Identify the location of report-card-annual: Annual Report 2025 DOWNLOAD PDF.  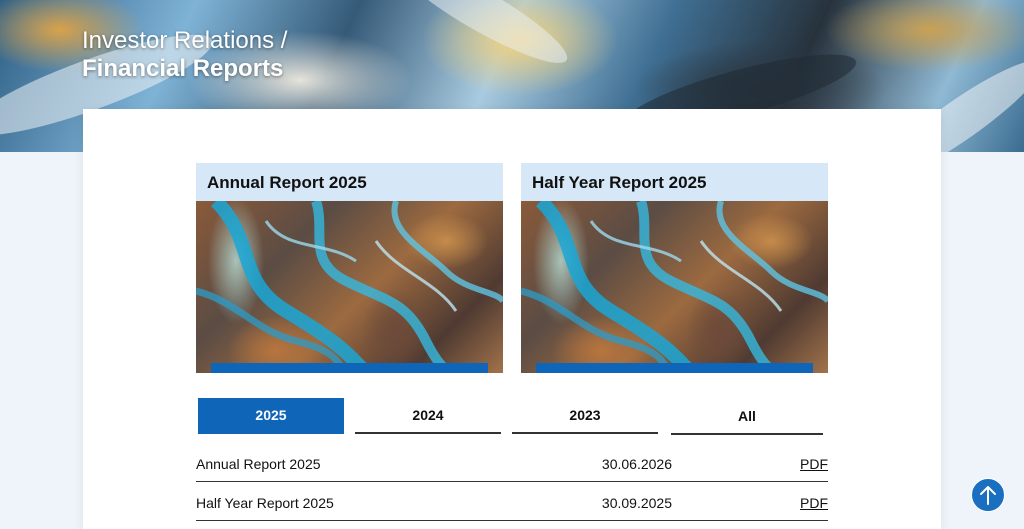
(349, 268).